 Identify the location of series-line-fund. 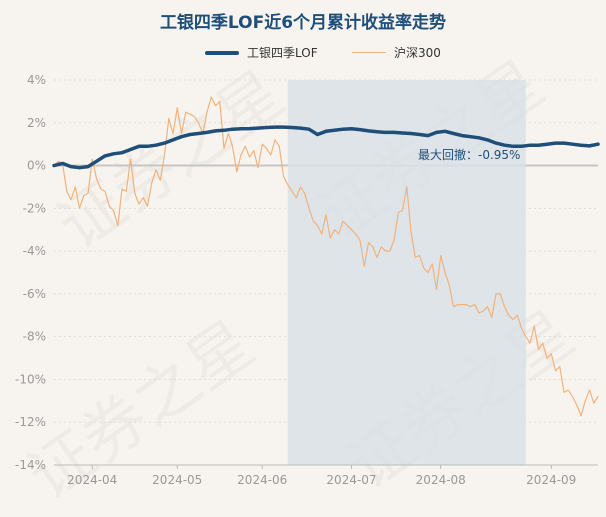
(326, 147).